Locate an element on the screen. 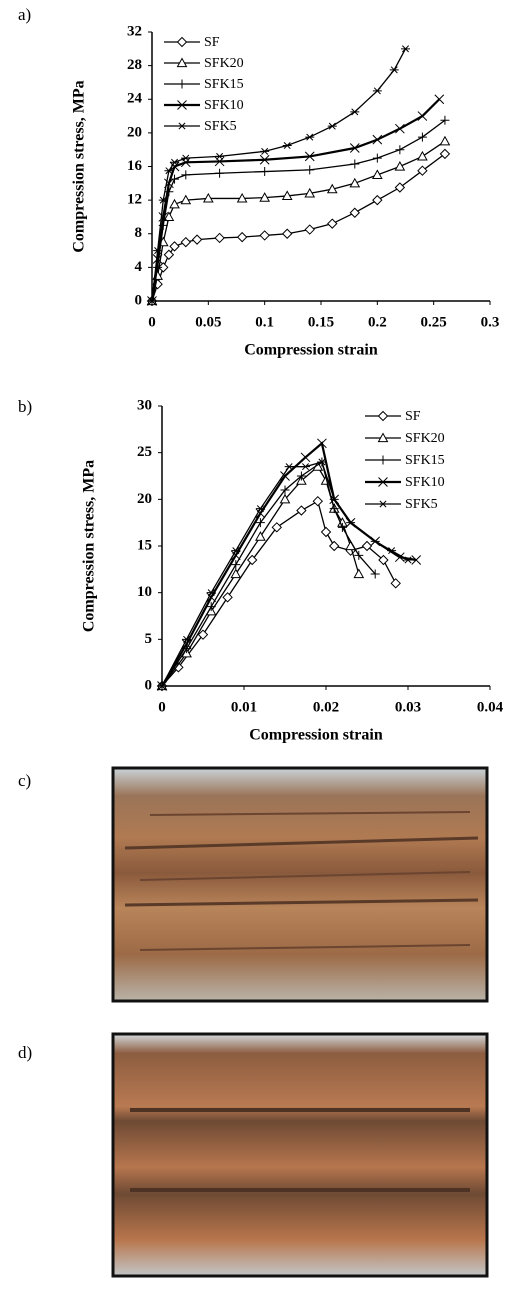  x-tick-label: 0.03 is located at coordinates (408, 707).